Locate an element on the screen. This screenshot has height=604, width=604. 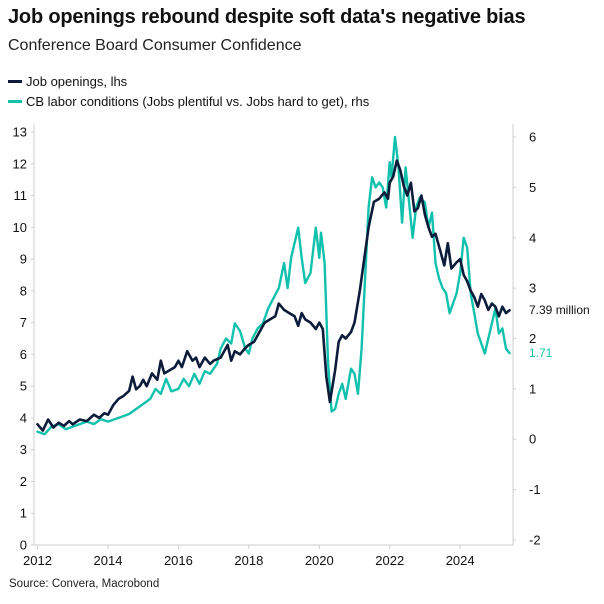
y-left-tick-label: 13 is located at coordinates (20, 132).